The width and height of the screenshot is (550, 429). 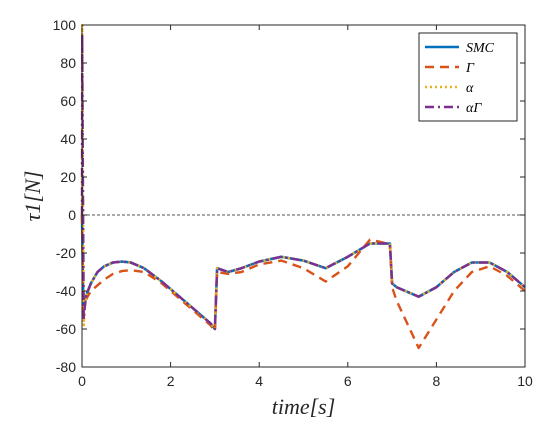 What do you see at coordinates (474, 108) in the screenshot?
I see `legend-label: αΓ` at bounding box center [474, 108].